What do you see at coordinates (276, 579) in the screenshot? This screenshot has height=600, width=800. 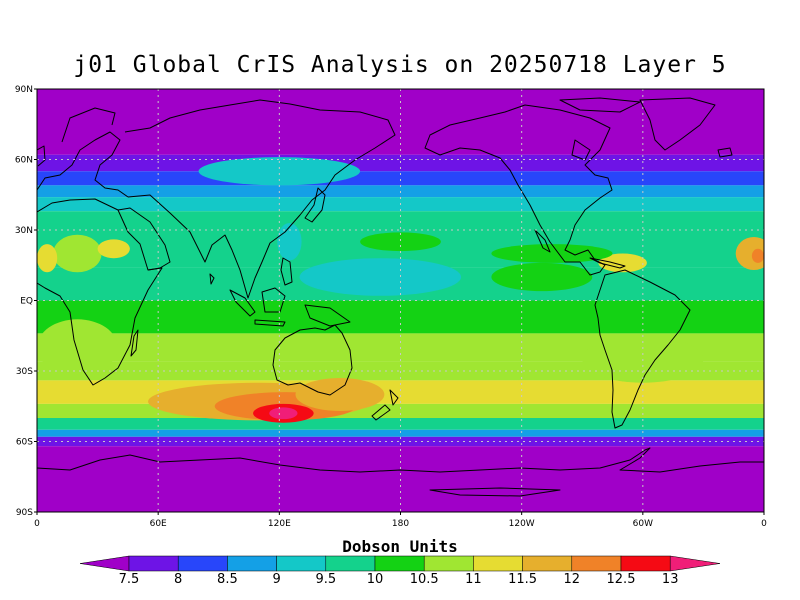 I see `colorbar-label: 9` at bounding box center [276, 579].